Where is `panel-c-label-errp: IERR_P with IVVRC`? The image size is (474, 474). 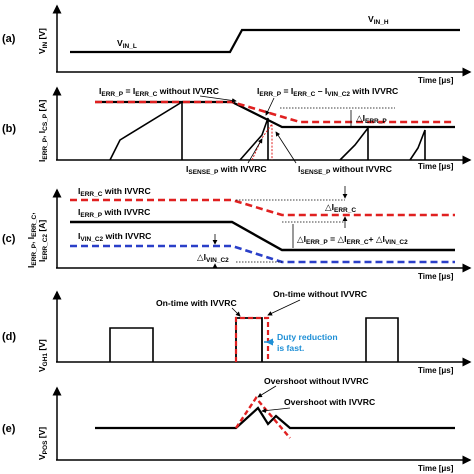
panel-c-label-errp: IERR_P with IVVRC is located at coordinates (114, 213).